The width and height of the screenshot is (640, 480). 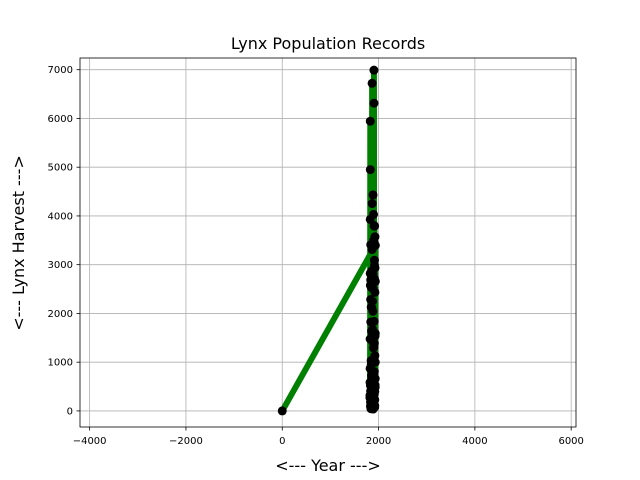 I want to click on x-tick-label: 6000, so click(x=570, y=441).